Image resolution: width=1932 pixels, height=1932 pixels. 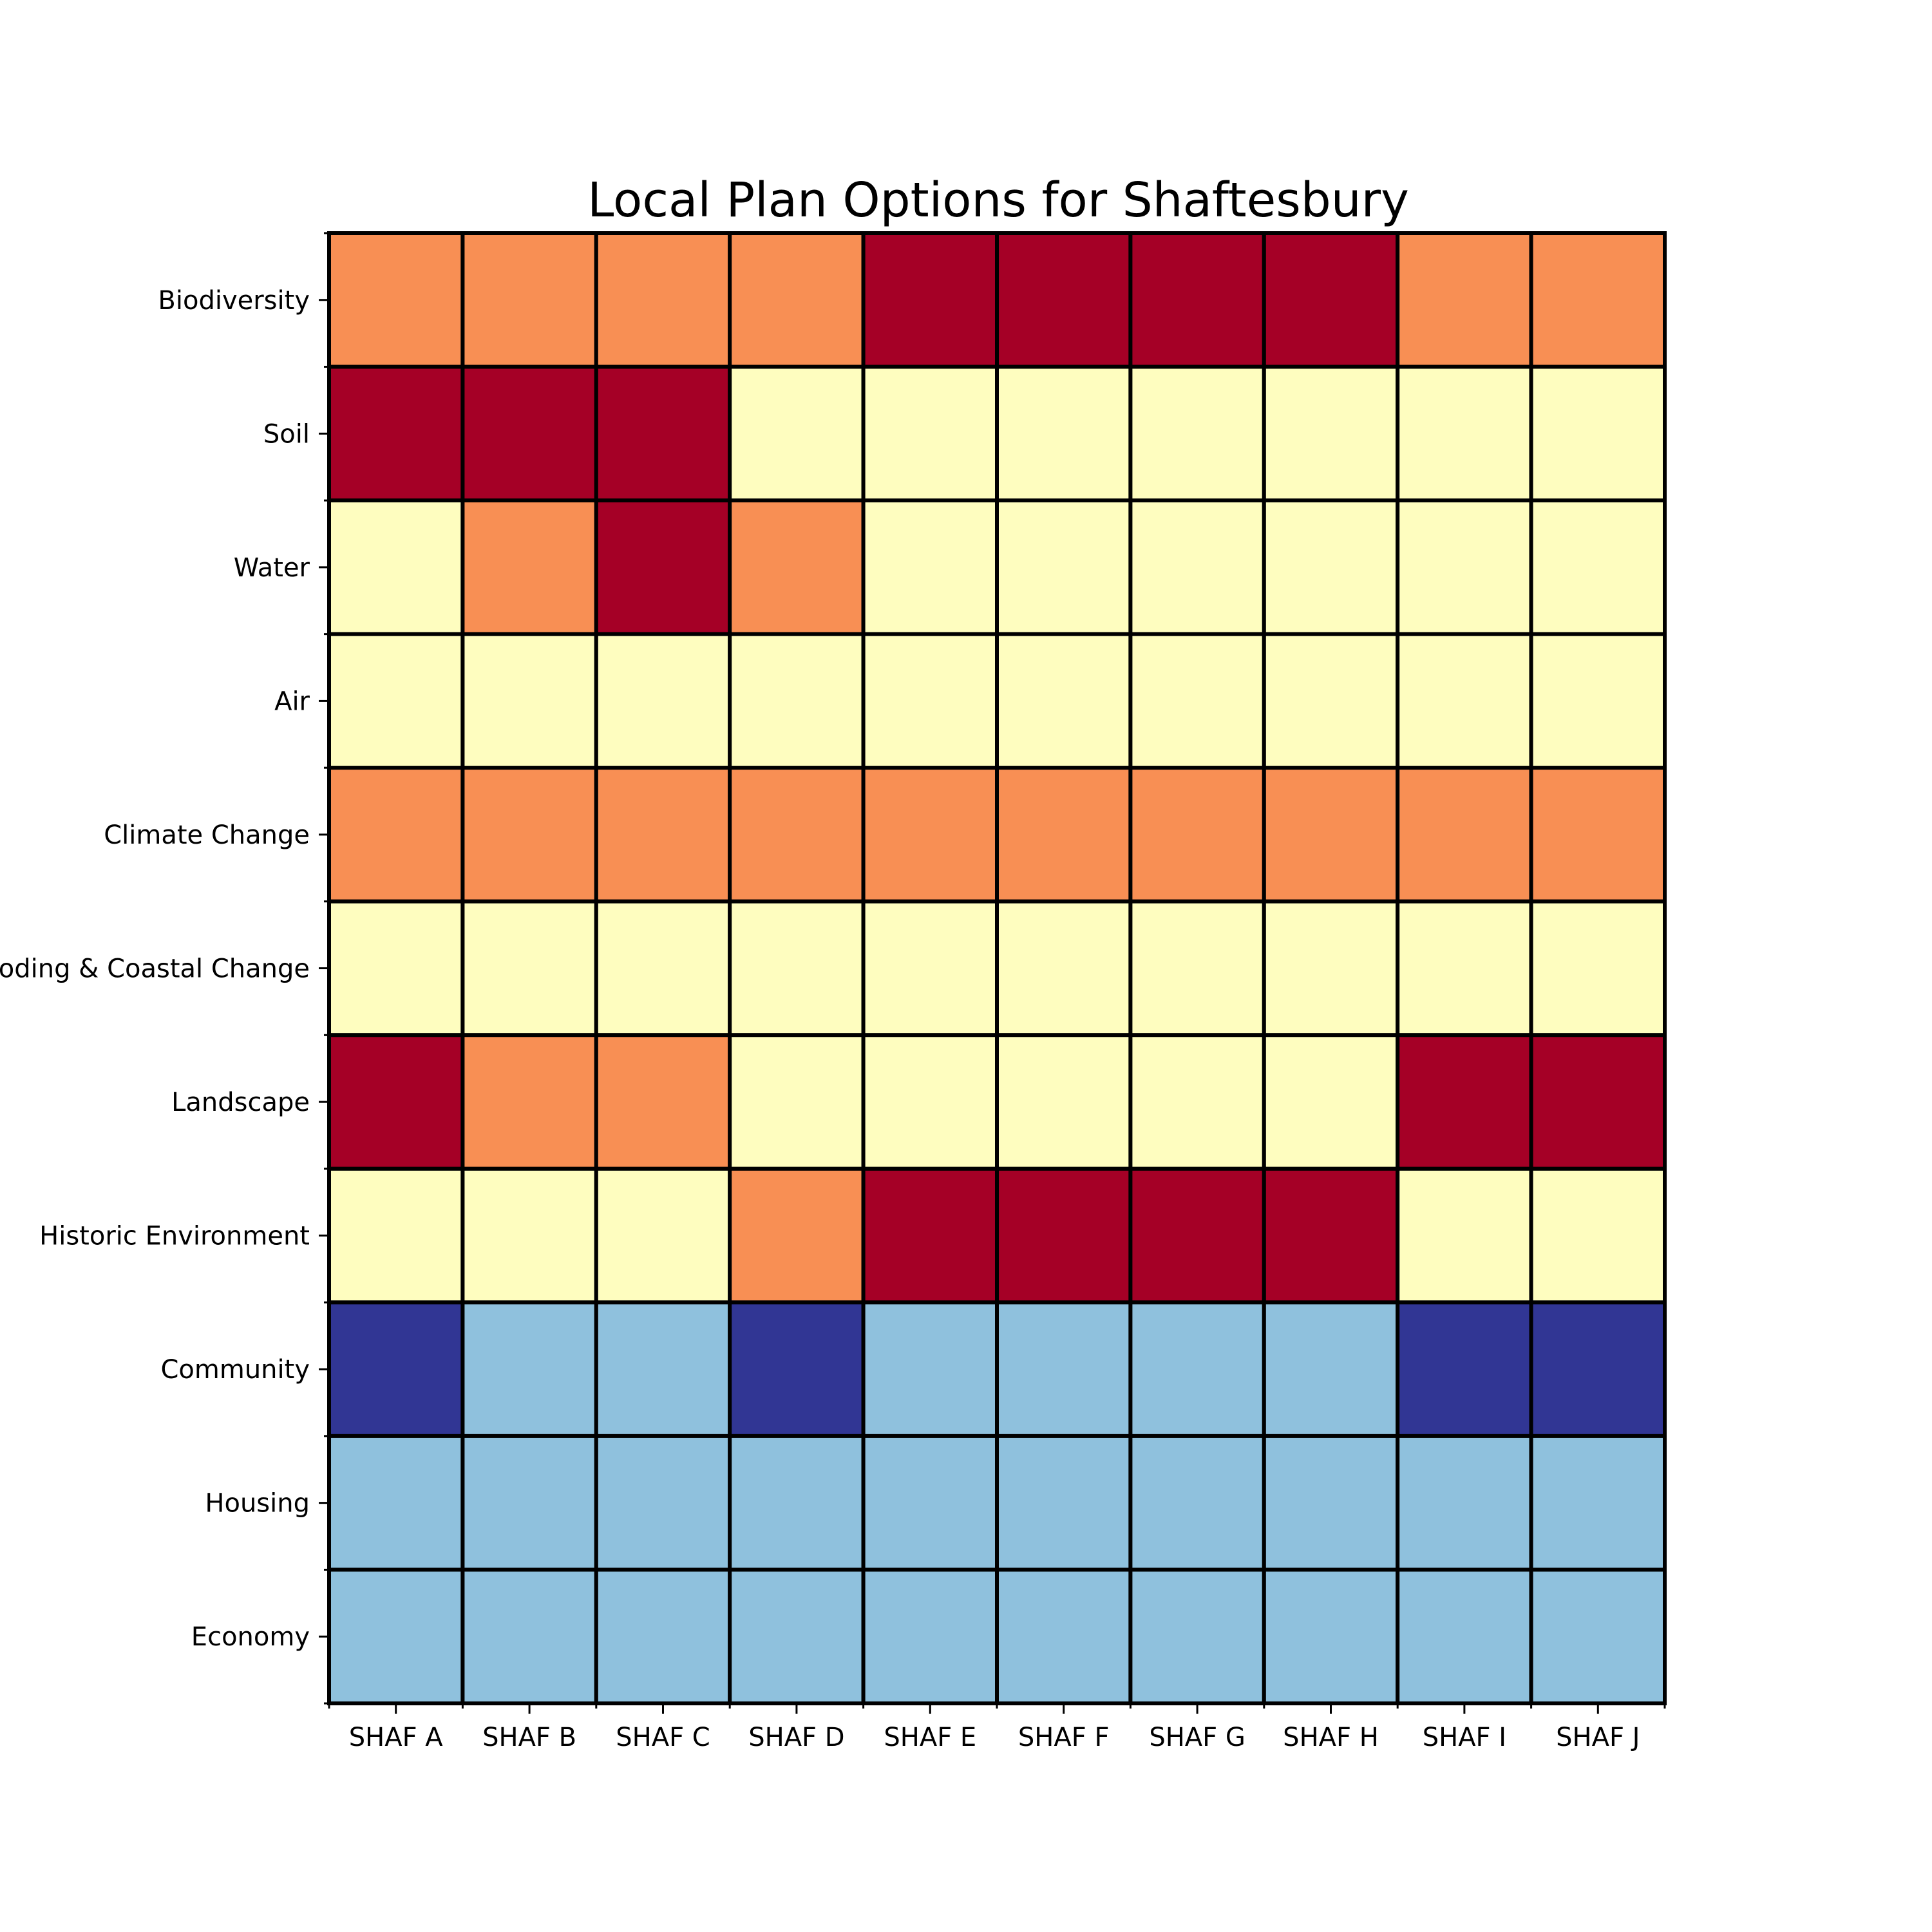 What do you see at coordinates (998, 200) in the screenshot?
I see `chart-title: Local Plan Options for Shaftesbury` at bounding box center [998, 200].